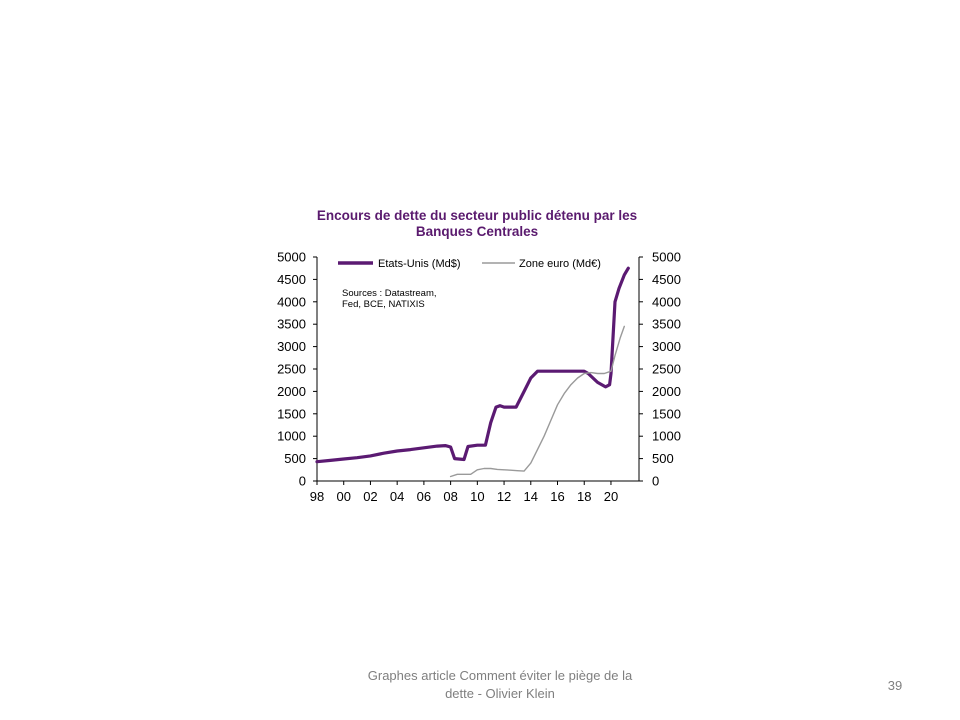 The height and width of the screenshot is (720, 960). Describe the element at coordinates (291, 413) in the screenshot. I see `left-tick-label: 1500` at that location.